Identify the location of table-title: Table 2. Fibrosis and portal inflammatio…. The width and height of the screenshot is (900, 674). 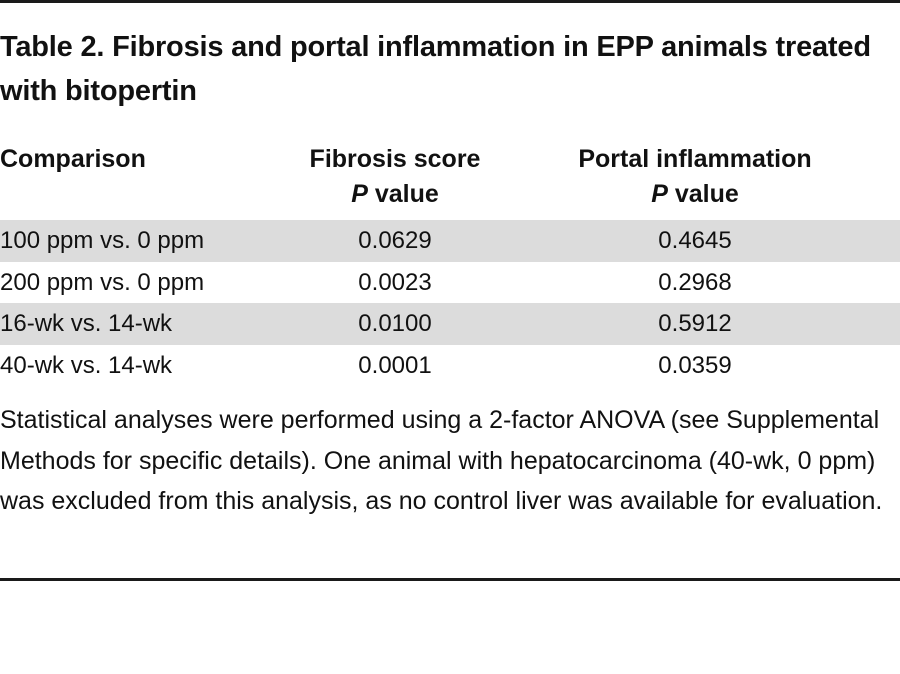
(435, 69).